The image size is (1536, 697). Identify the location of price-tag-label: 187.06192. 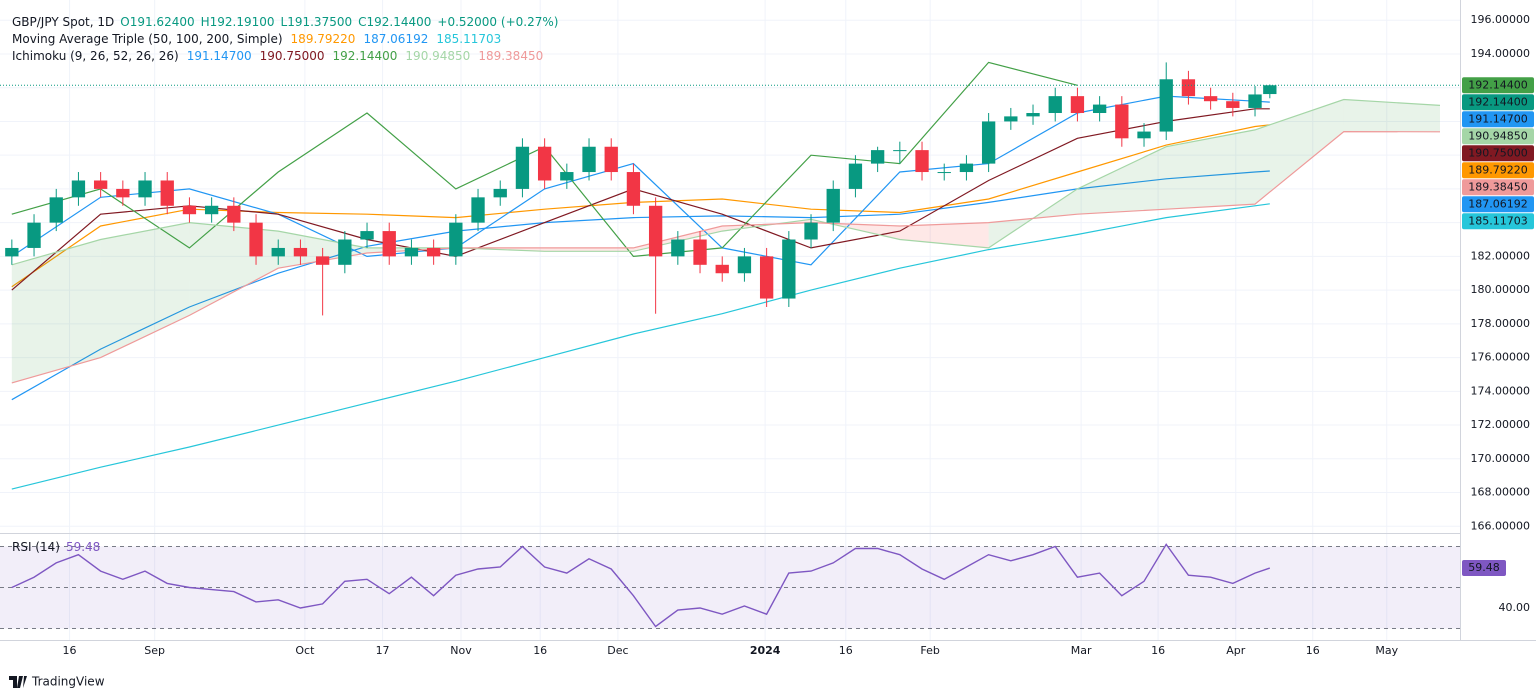
(1498, 203).